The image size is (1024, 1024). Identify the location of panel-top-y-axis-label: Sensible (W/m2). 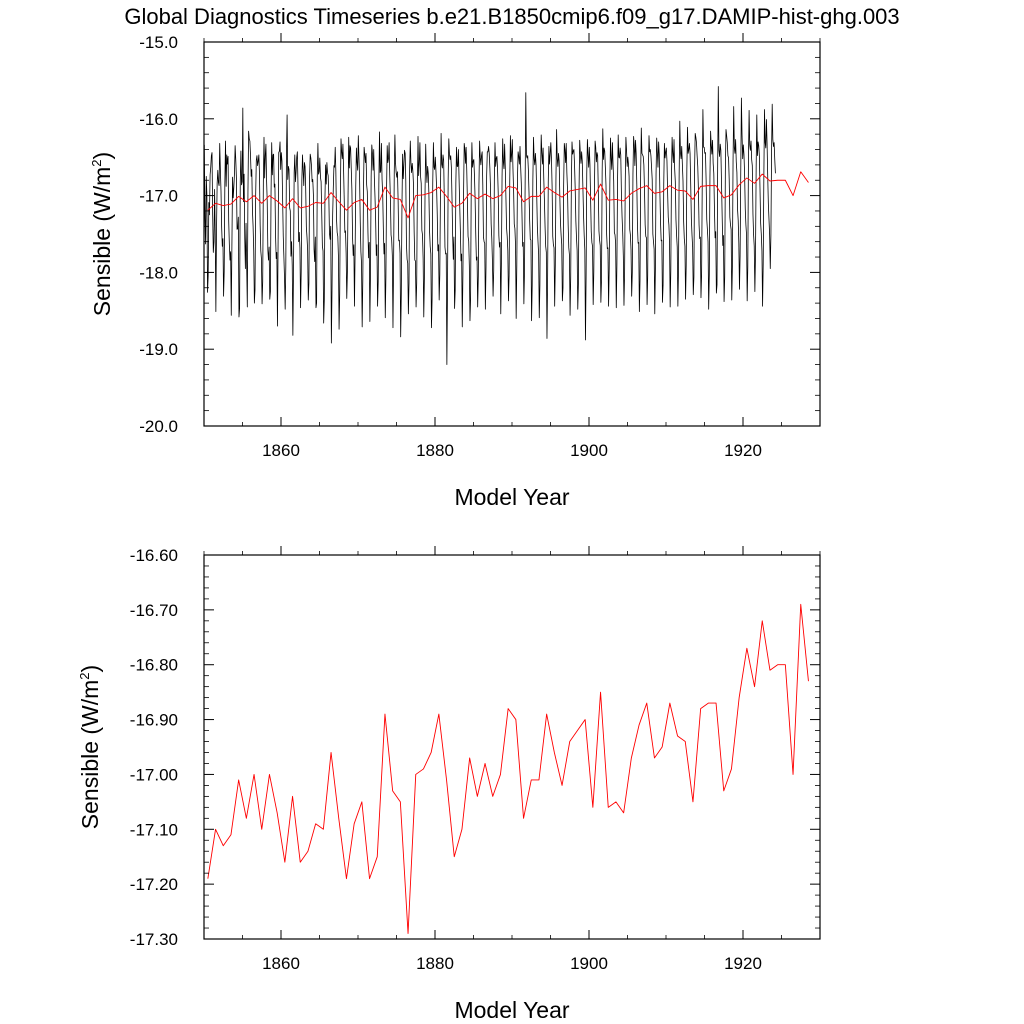
(102, 234).